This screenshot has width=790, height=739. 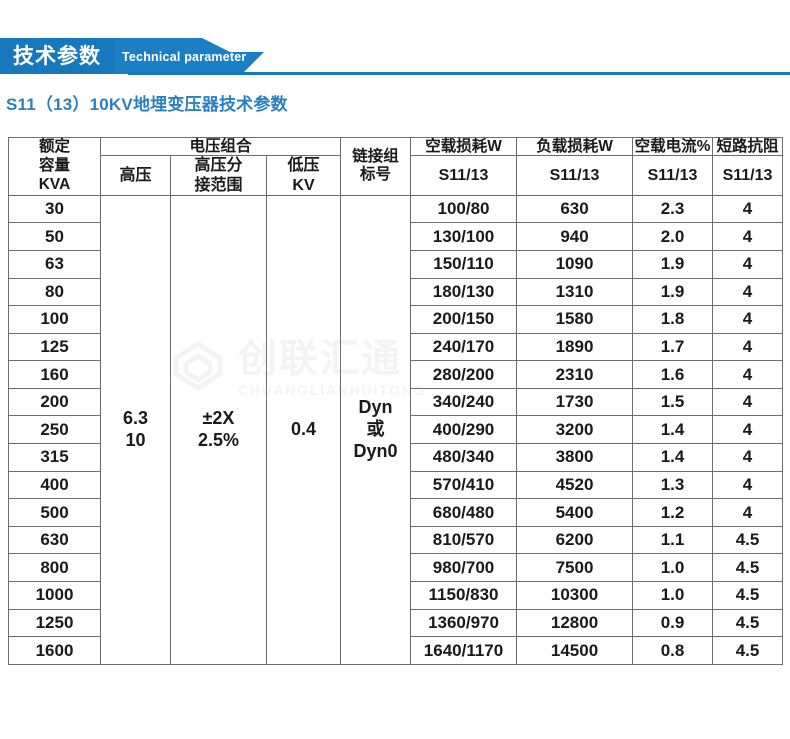 I want to click on banner-underline, so click(x=459, y=73).